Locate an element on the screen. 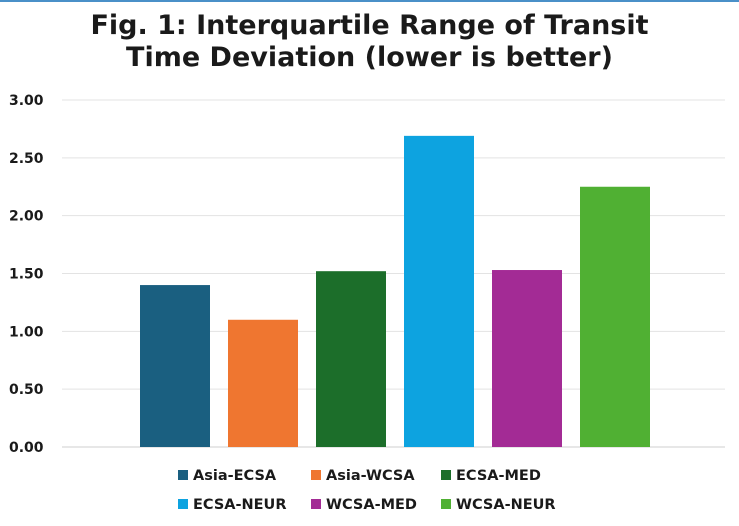 Image resolution: width=739 pixels, height=526 pixels. chart-title-line-2: Time Deviation (lower is better) is located at coordinates (369, 57).